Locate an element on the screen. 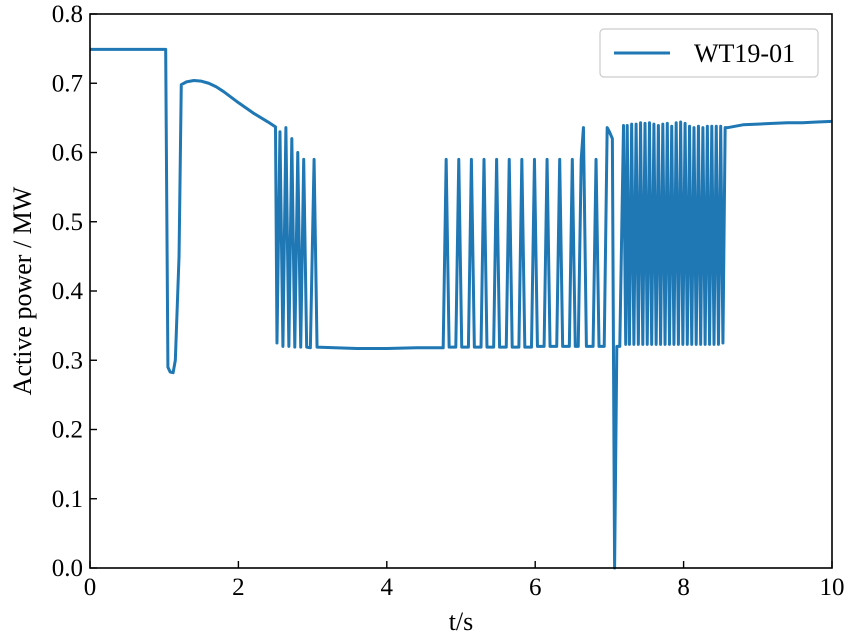  x-axis: 0 2 4 6 8 10 is located at coordinates (464, 581).